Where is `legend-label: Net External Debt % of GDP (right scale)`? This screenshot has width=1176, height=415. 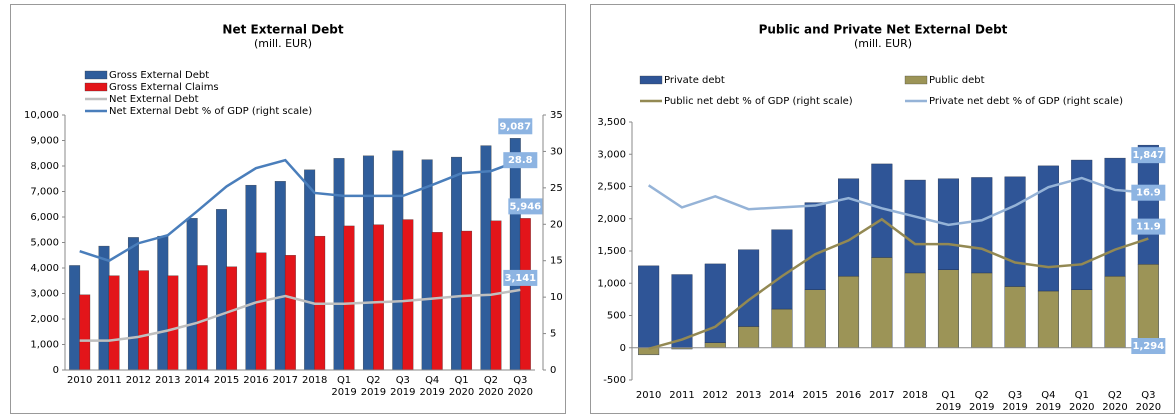
legend-label: Net External Debt % of GDP (right scale) is located at coordinates (210, 111).